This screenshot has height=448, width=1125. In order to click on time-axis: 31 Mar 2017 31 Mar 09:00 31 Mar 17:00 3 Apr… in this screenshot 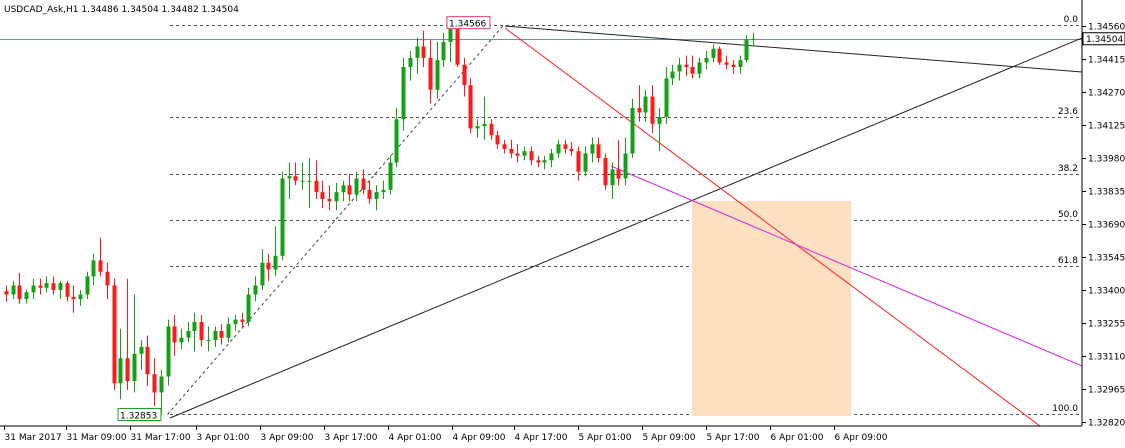, I will do `click(446, 434)`.